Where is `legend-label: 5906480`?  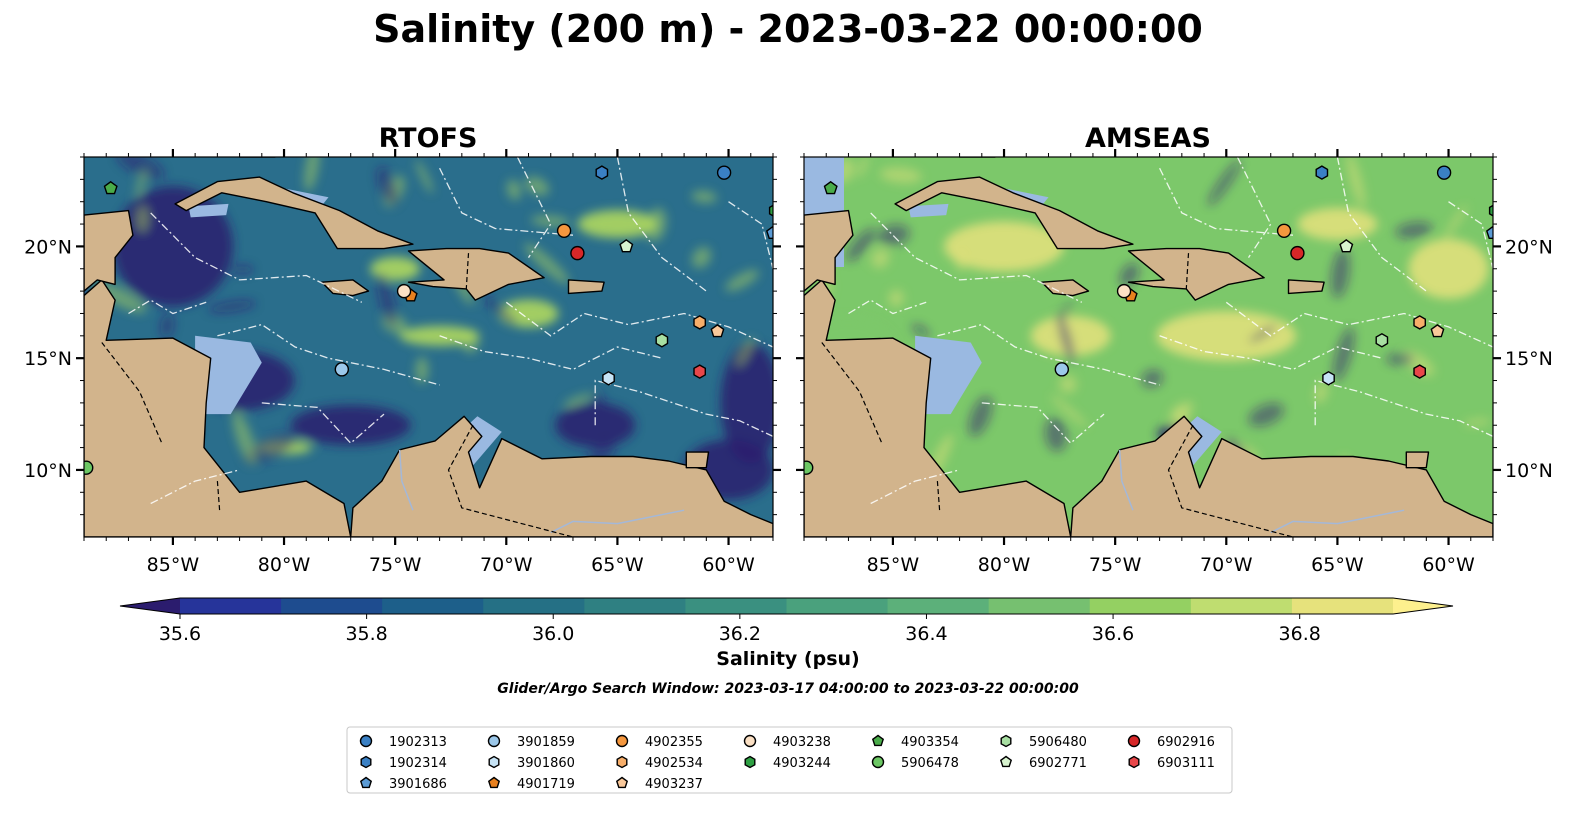
legend-label: 5906480 is located at coordinates (1058, 742).